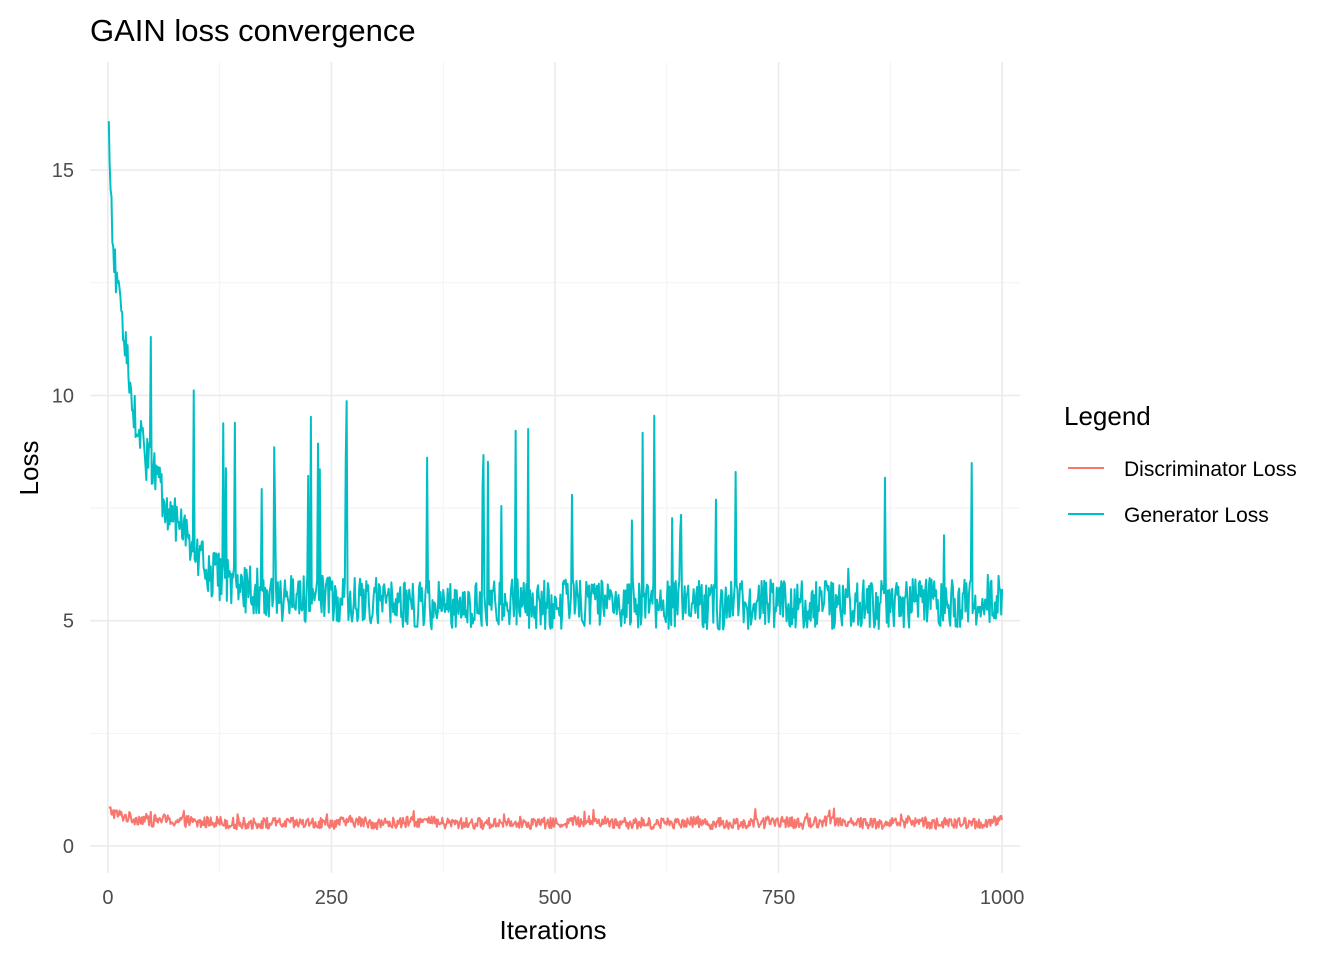  Describe the element at coordinates (331, 898) in the screenshot. I see `x-tick-label: 250` at that location.